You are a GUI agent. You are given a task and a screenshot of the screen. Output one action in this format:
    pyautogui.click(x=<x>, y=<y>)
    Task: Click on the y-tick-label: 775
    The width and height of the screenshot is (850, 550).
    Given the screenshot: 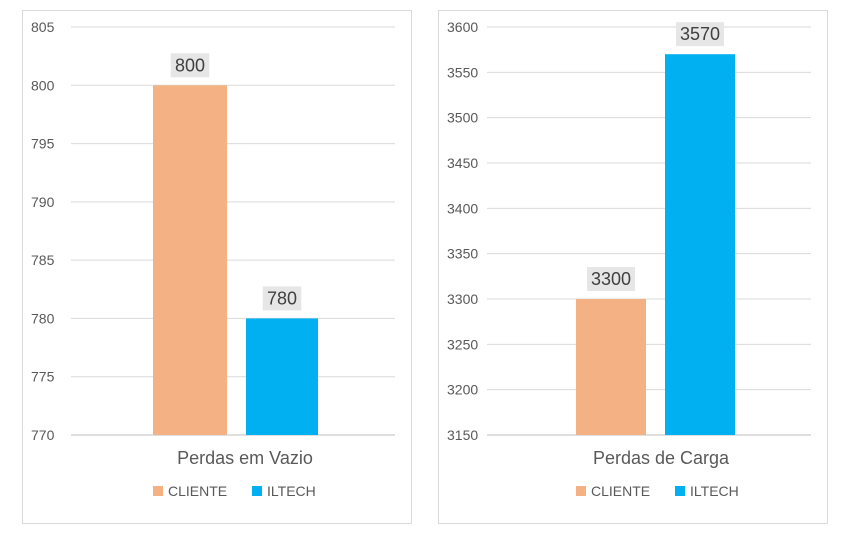 What is the action you would take?
    pyautogui.click(x=43, y=377)
    